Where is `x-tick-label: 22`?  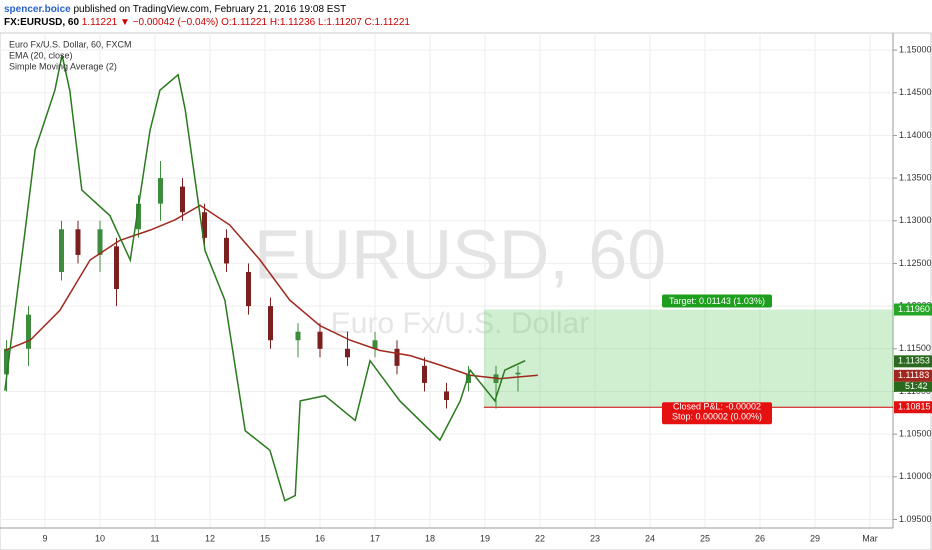
x-tick-label: 22 is located at coordinates (540, 538).